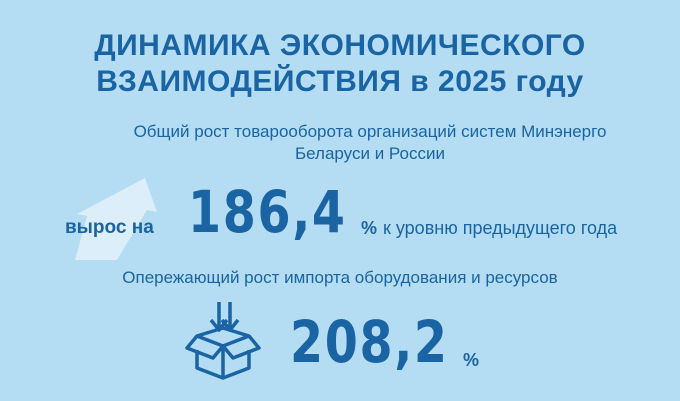  Describe the element at coordinates (500, 228) in the screenshot. I see `turnover-suffix: к уровню предыдущего года` at that location.